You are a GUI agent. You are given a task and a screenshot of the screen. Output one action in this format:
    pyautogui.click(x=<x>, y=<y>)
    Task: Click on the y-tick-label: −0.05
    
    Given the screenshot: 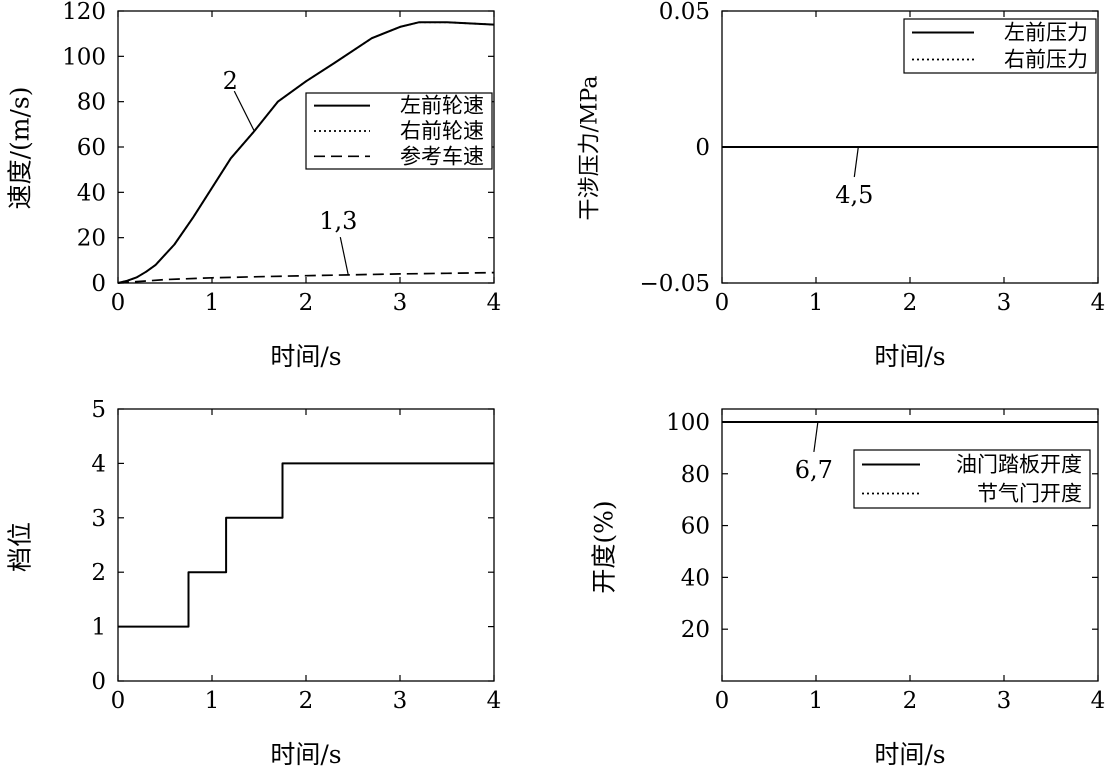 What is the action you would take?
    pyautogui.click(x=675, y=284)
    